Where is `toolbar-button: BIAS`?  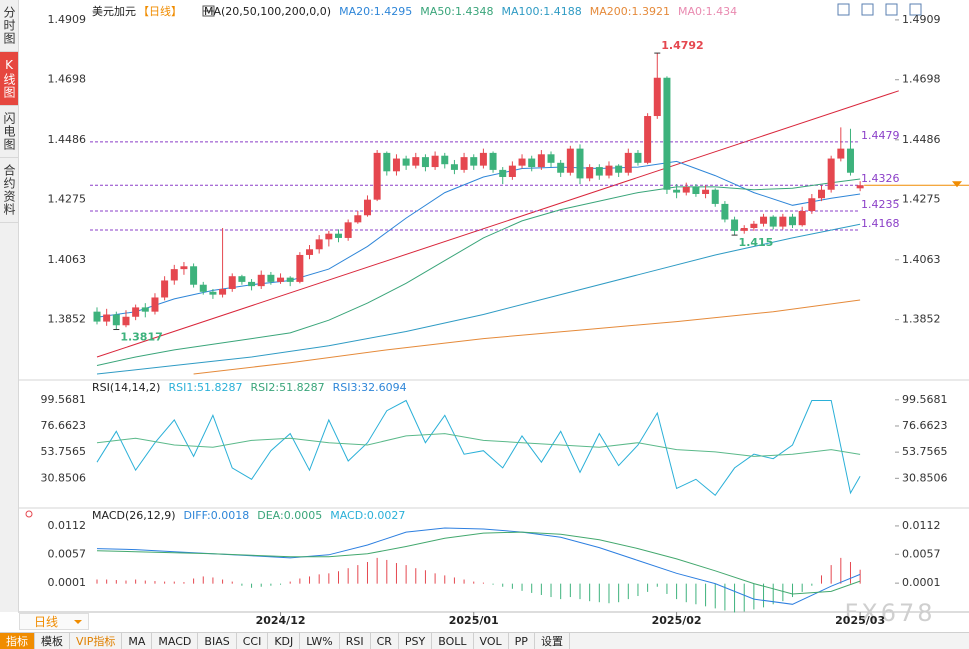
toolbar-button: BIAS is located at coordinates (217, 641).